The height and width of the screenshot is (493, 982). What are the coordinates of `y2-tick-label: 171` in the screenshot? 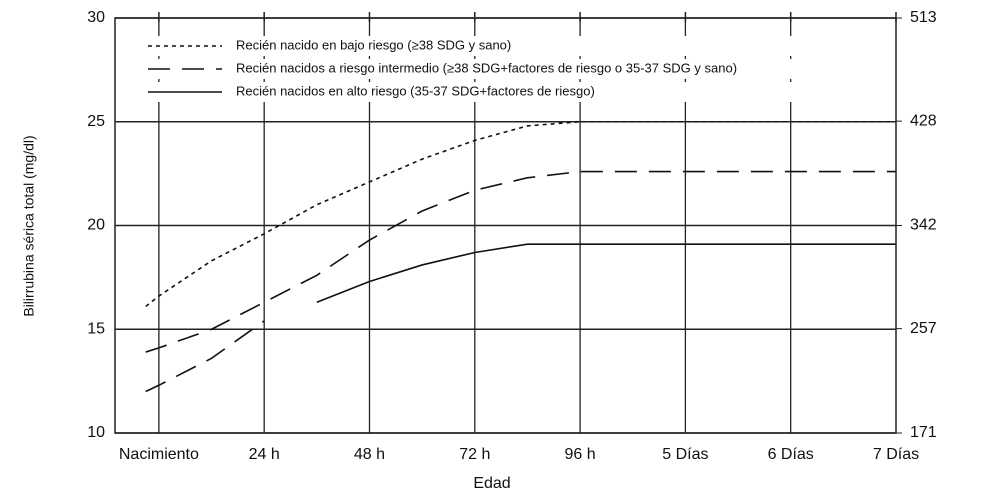 It's located at (923, 432).